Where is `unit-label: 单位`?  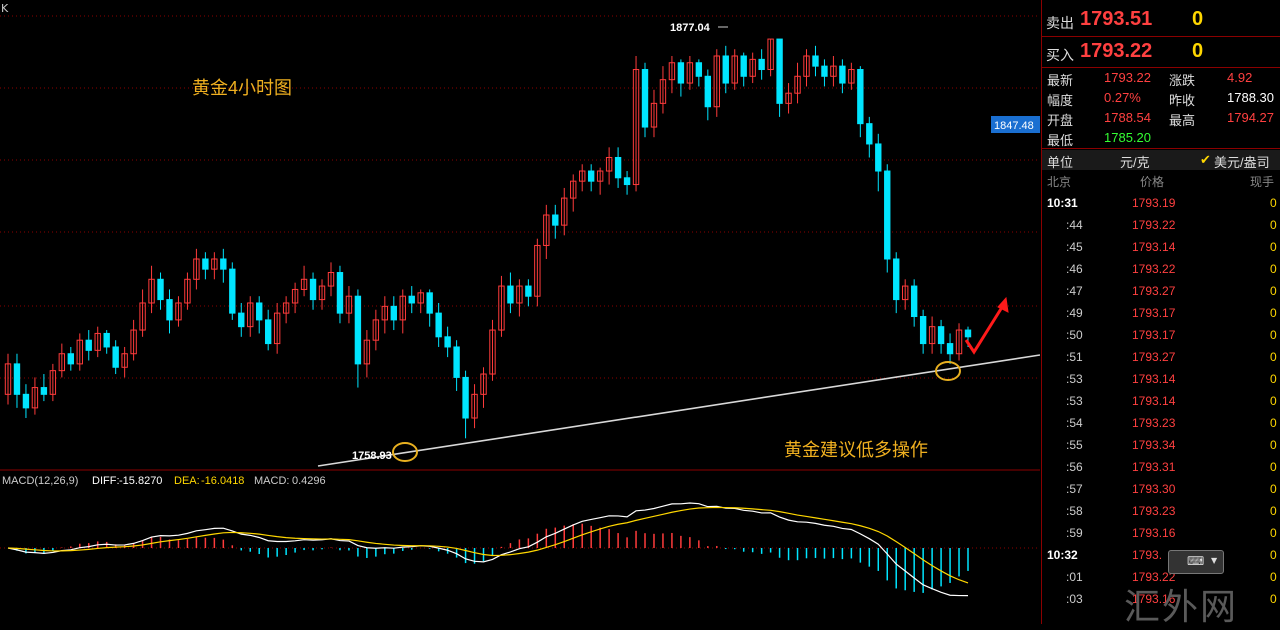
unit-label: 单位 is located at coordinates (1060, 162).